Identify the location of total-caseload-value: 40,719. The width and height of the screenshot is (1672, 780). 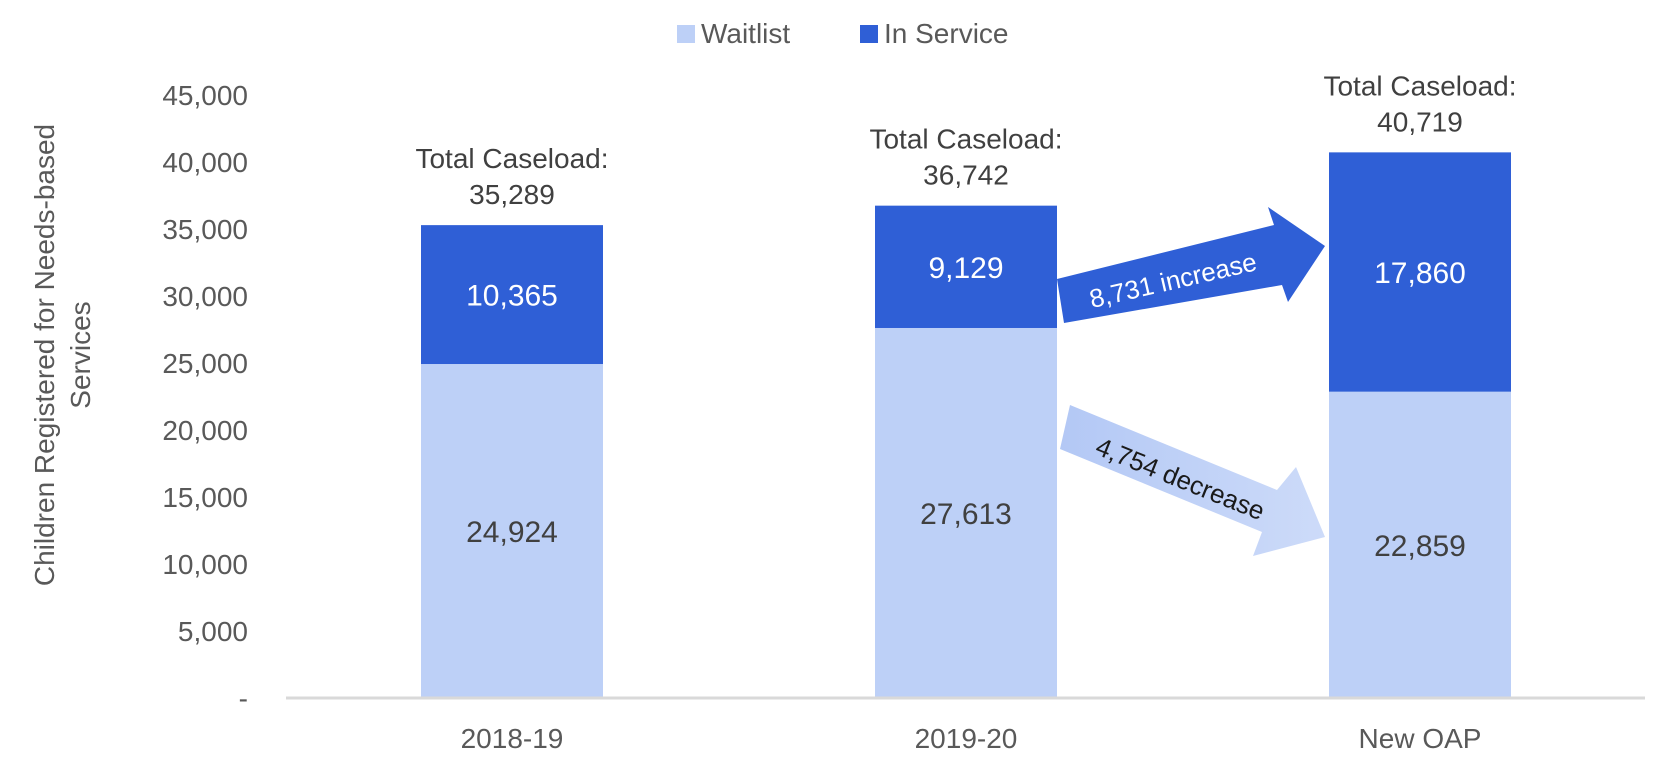
(1420, 121).